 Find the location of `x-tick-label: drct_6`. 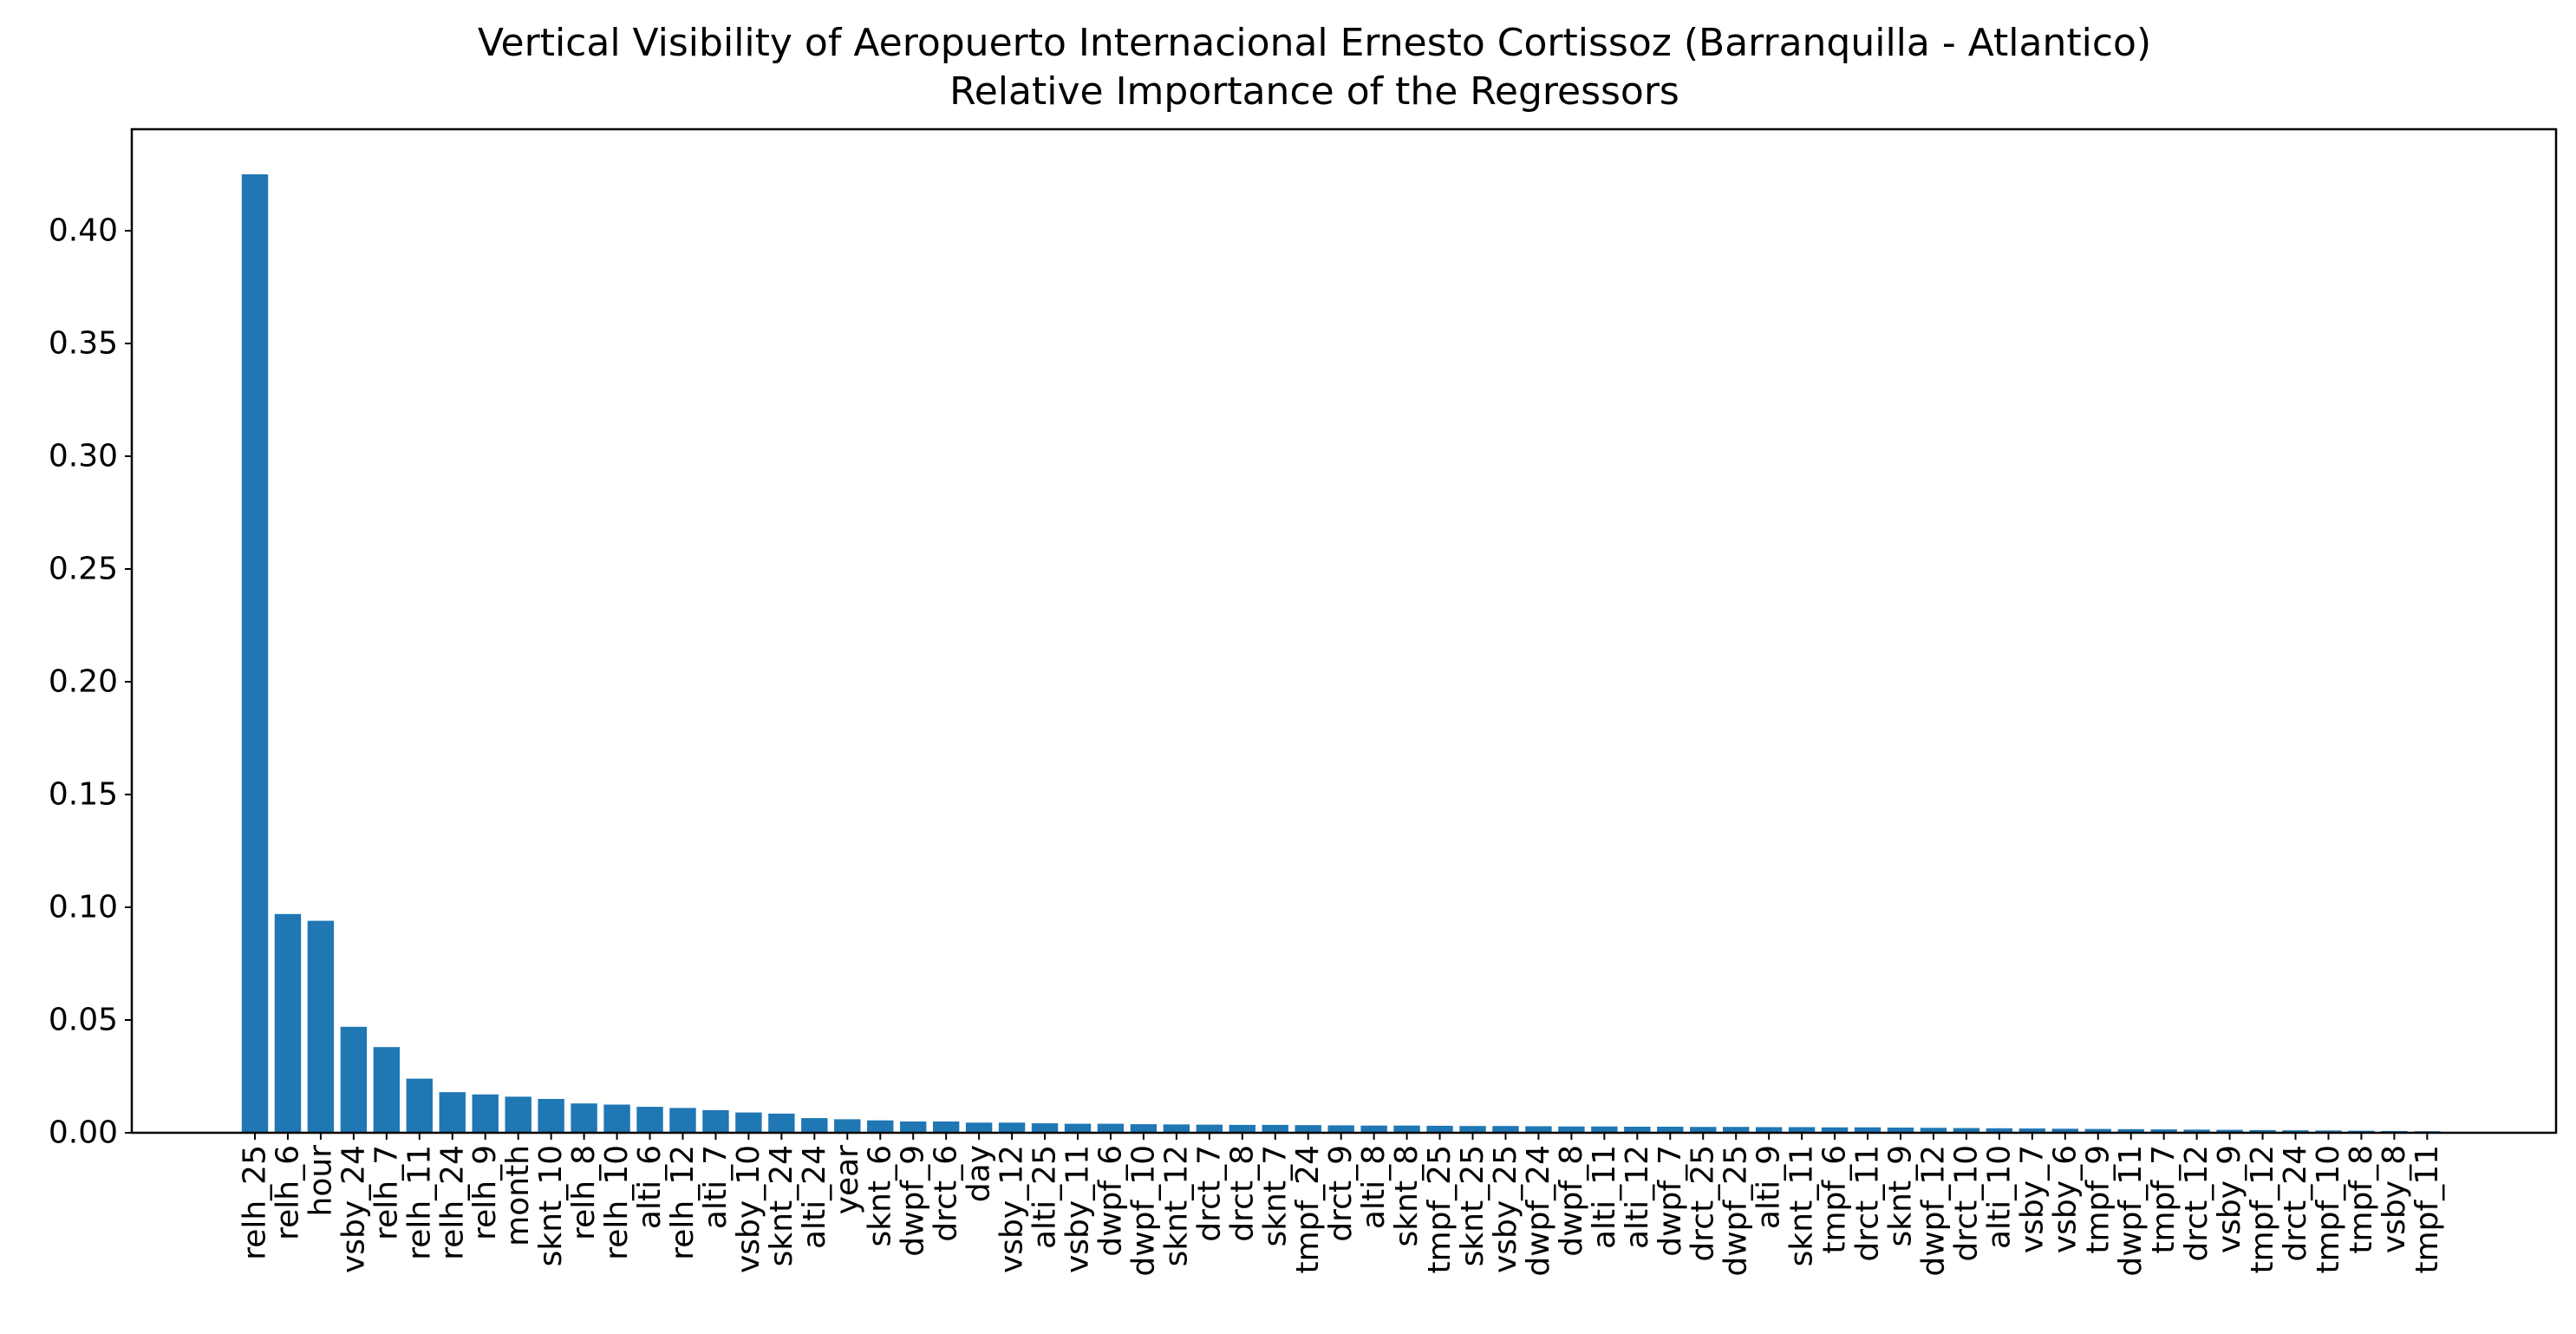

x-tick-label: drct_6 is located at coordinates (946, 1193).